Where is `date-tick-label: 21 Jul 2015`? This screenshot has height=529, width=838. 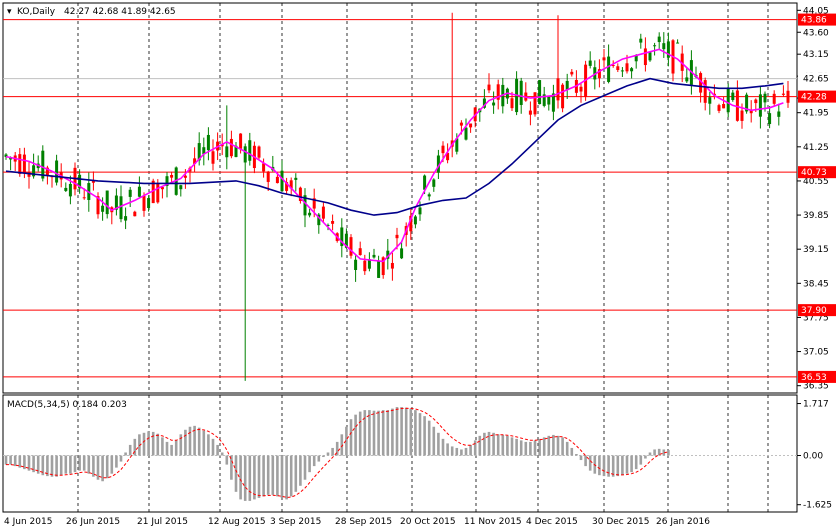
date-tick-label: 21 Jul 2015 is located at coordinates (162, 522).